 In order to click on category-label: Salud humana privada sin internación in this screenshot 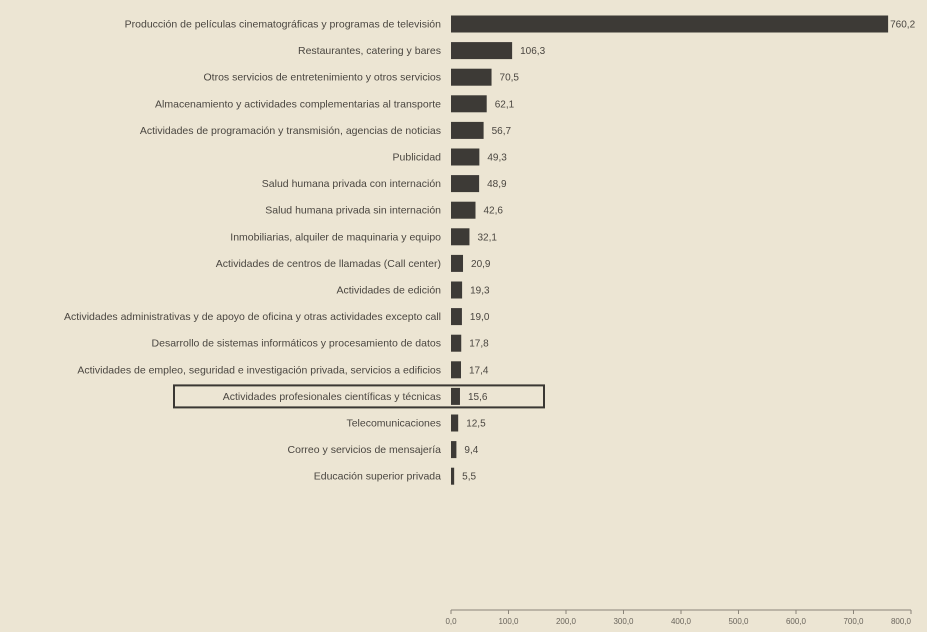, I will do `click(353, 211)`.